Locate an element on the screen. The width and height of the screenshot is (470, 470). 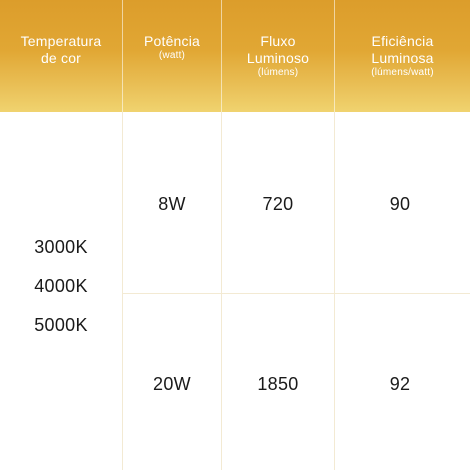
color-temperature-value: 5000K is located at coordinates (61, 325).